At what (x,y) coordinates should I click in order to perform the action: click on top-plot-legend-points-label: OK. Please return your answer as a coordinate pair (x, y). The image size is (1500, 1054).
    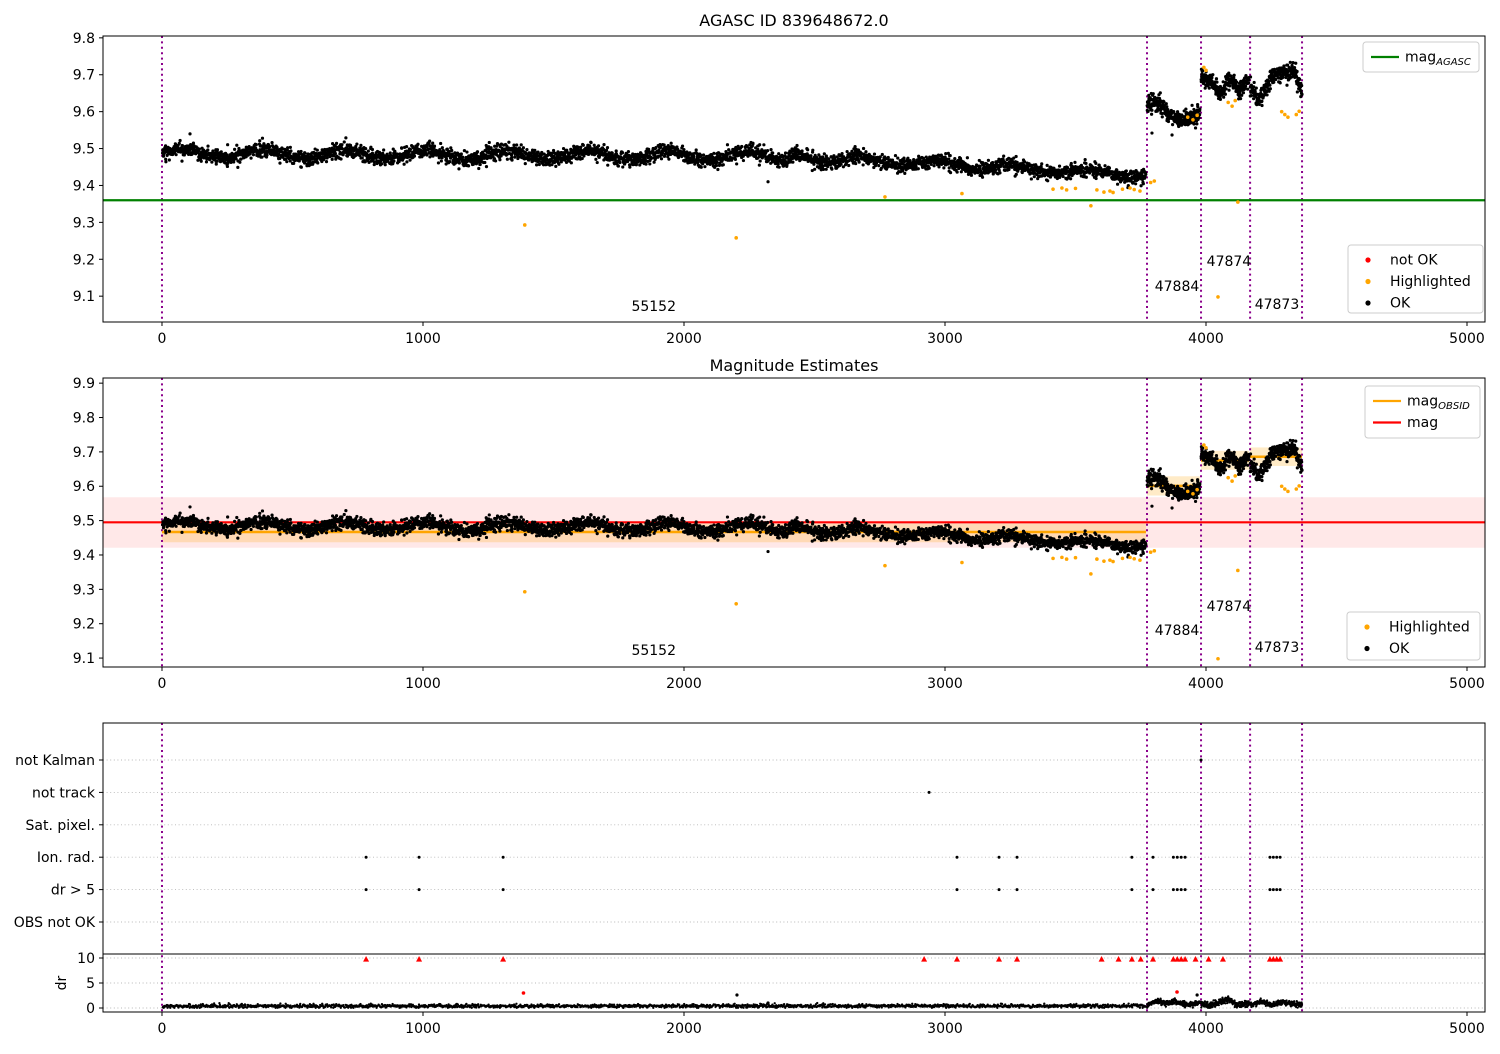
    Looking at the image, I should click on (1400, 304).